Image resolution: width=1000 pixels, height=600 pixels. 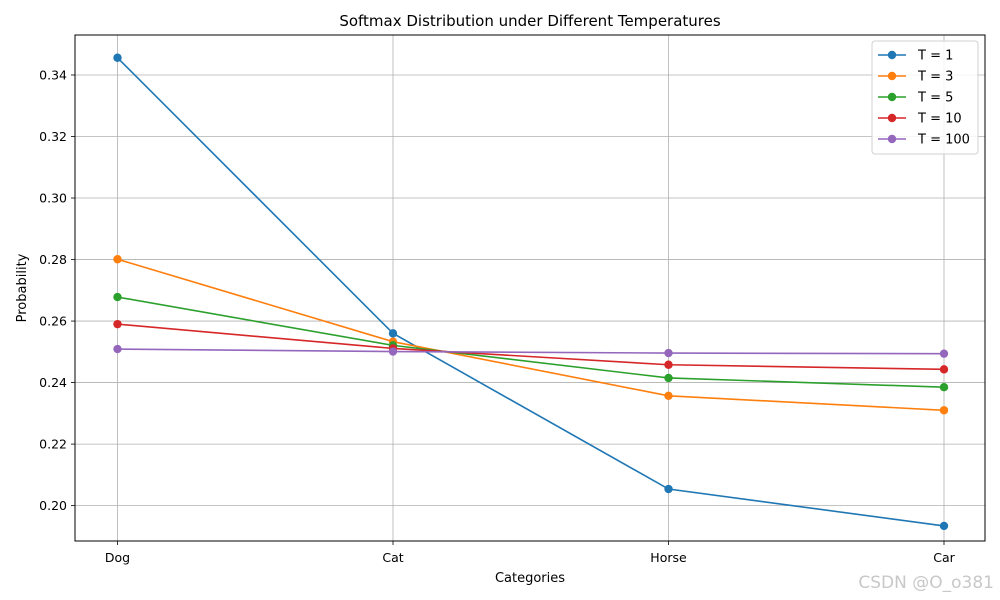 I want to click on x-tick-label: Dog, so click(x=117, y=557).